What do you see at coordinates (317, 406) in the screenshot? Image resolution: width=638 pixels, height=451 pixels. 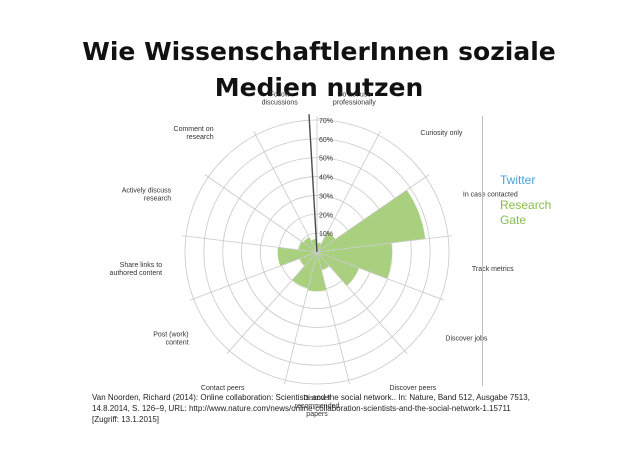 I see `category-label: Discover recommended papers` at bounding box center [317, 406].